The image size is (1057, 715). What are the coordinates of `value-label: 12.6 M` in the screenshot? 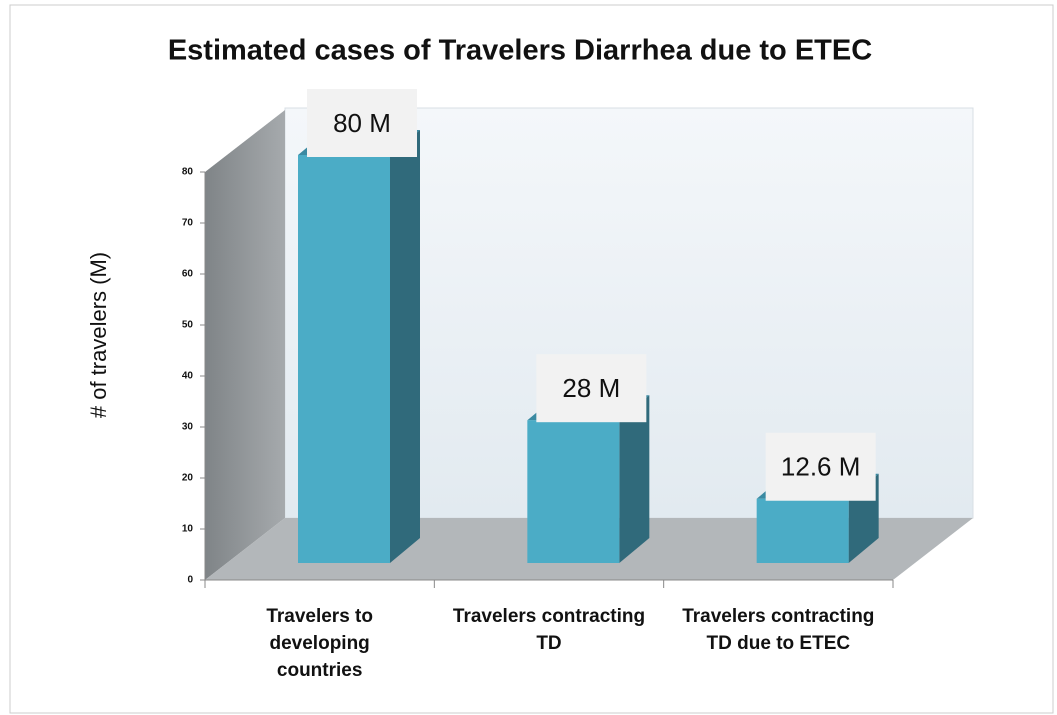 It's located at (821, 467).